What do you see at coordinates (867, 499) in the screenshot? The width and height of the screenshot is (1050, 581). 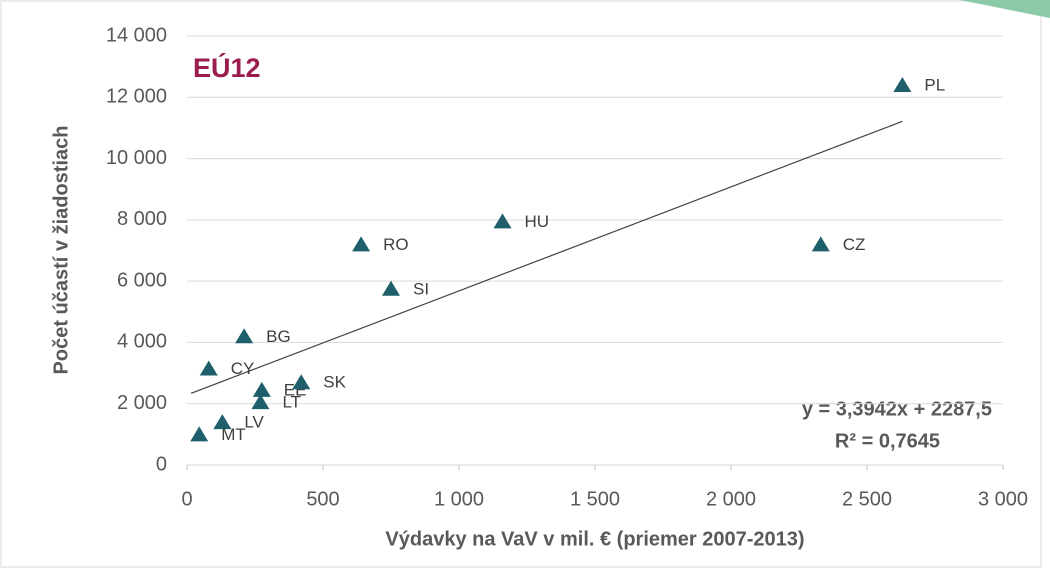 I see `x-tick-label: 2 500` at bounding box center [867, 499].